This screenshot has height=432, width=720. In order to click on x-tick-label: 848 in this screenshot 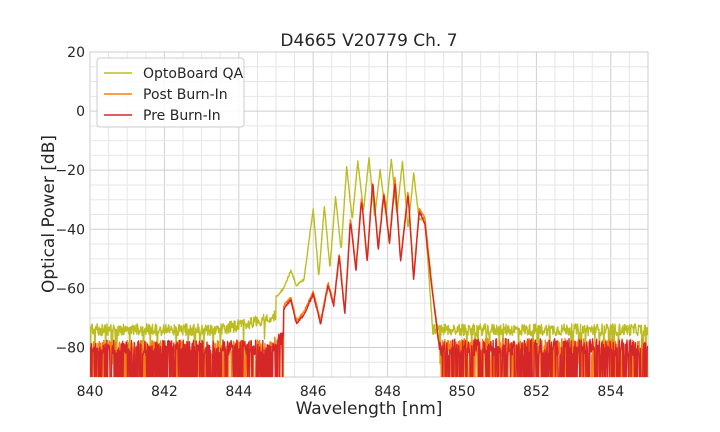, I will do `click(387, 392)`.